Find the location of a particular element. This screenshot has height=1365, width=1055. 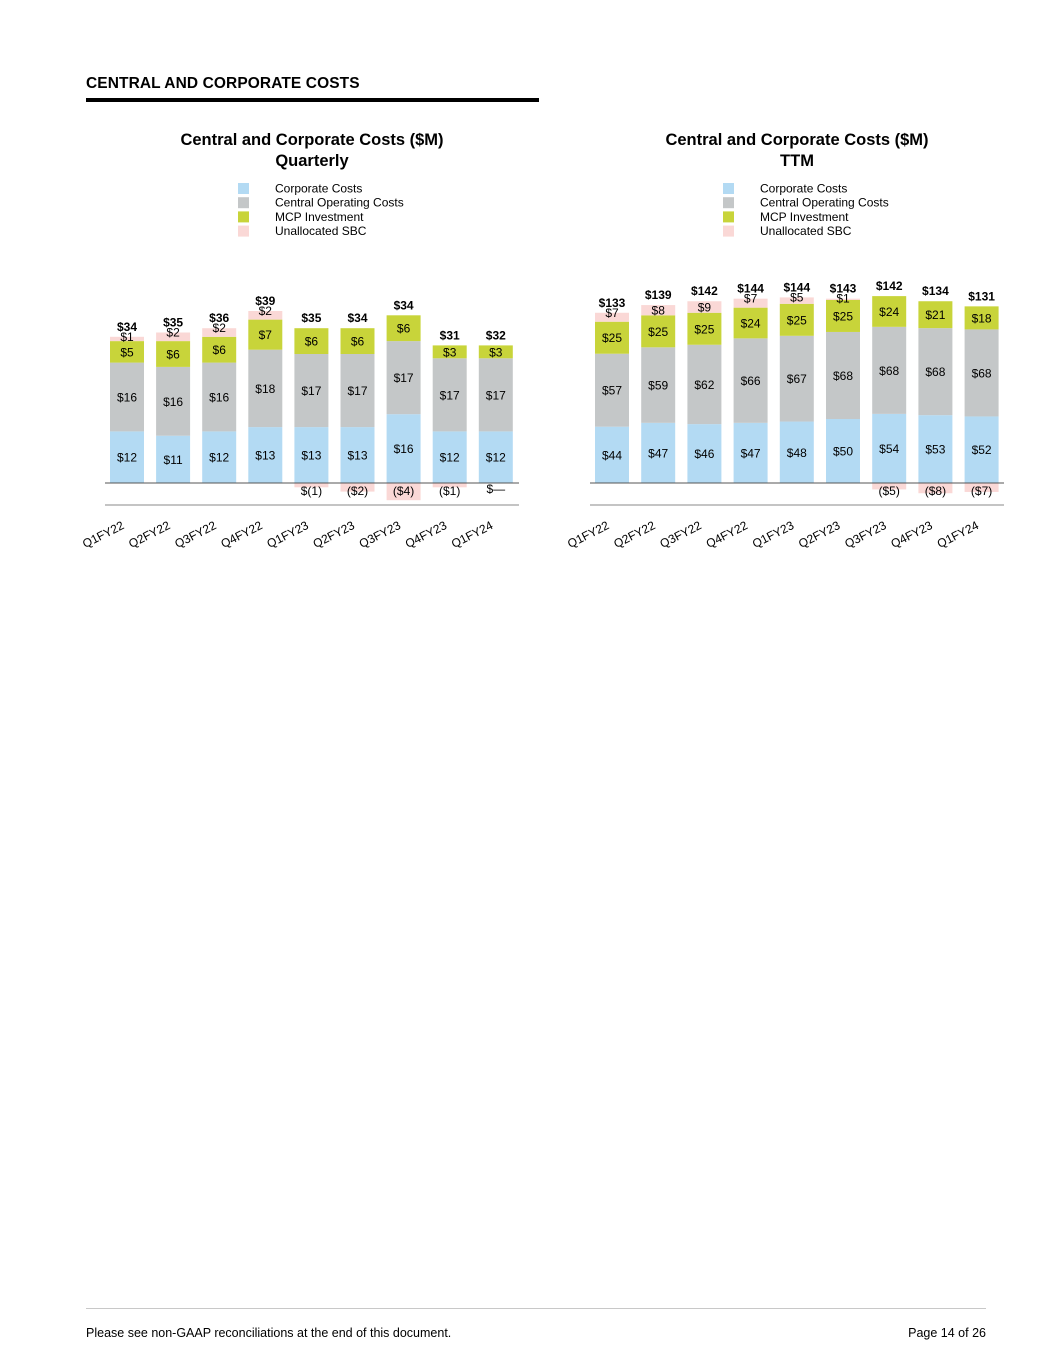

chart1-bar-Q3FY22-seg3 is located at coordinates (219, 349).